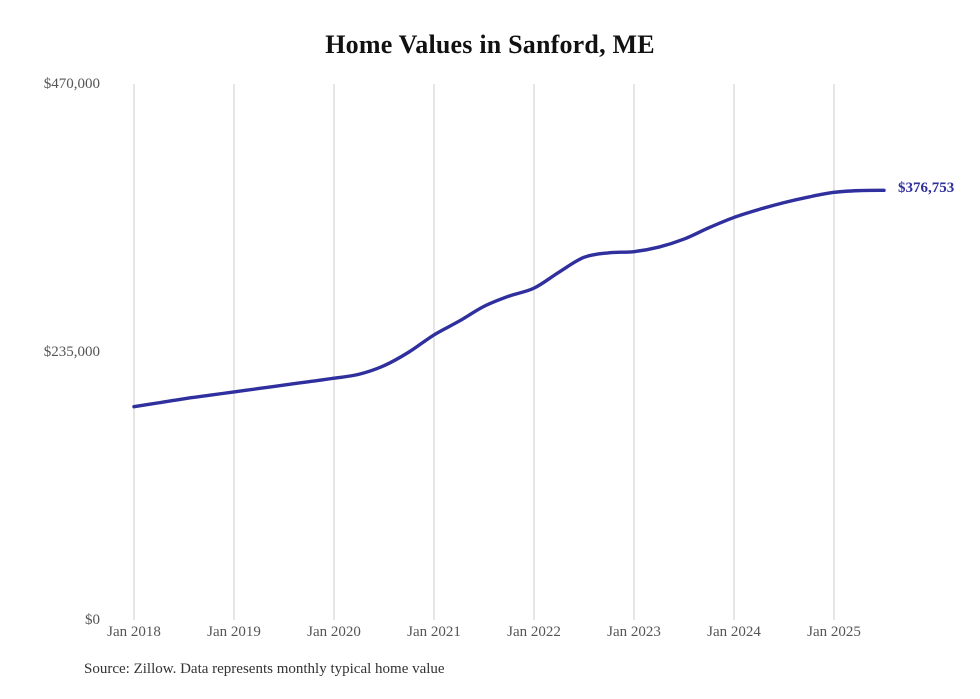 The image size is (980, 699). What do you see at coordinates (434, 632) in the screenshot?
I see `x-tick-label-jan-2021: Jan 2021` at bounding box center [434, 632].